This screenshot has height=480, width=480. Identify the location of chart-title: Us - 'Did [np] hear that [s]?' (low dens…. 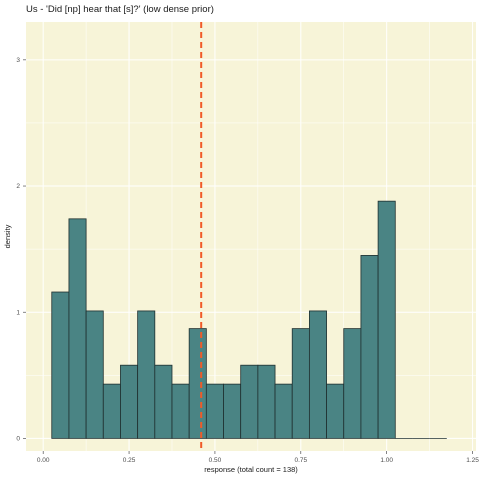
(120, 9).